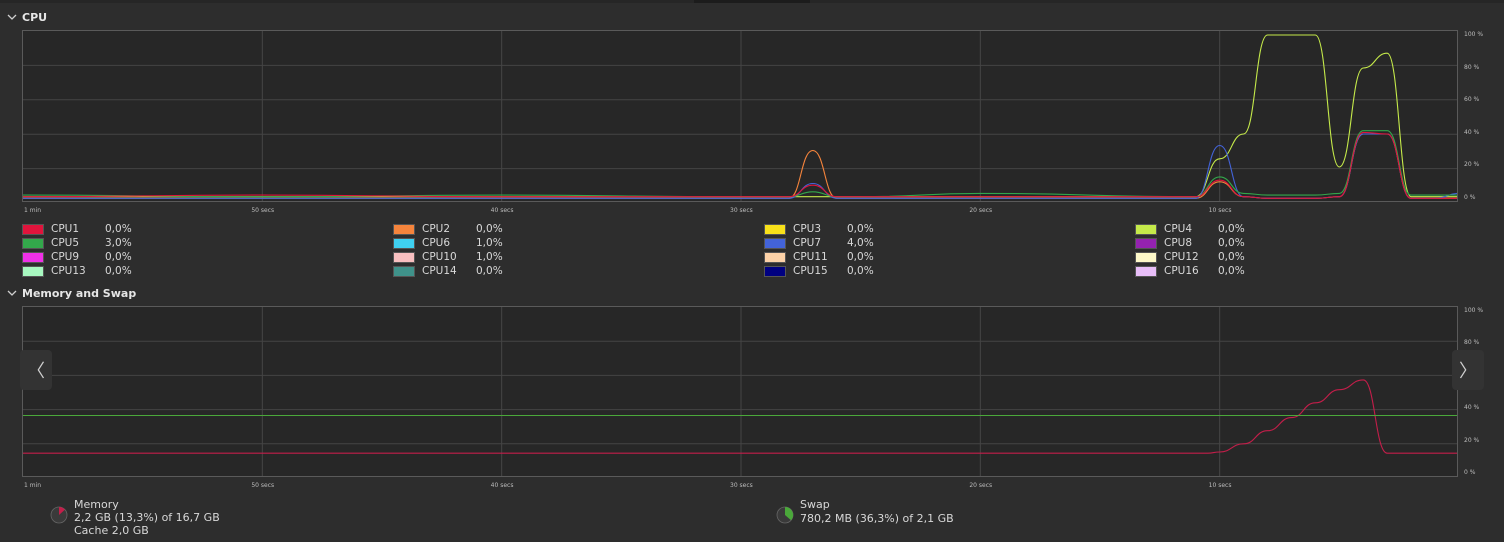 The image size is (1504, 542). What do you see at coordinates (65, 257) in the screenshot?
I see `cpu-name: CPU9` at bounding box center [65, 257].